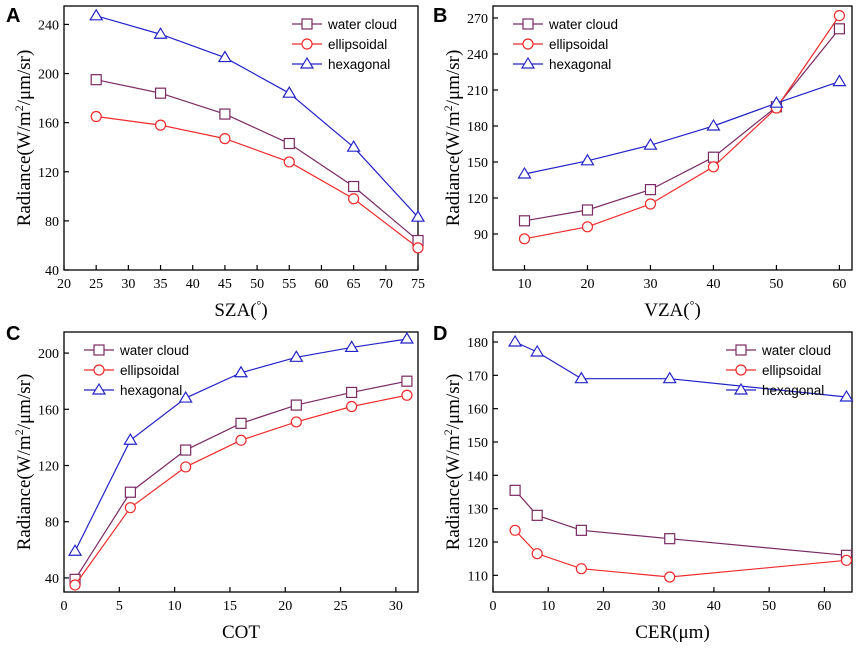 The width and height of the screenshot is (858, 648). I want to click on legend-label-ellipsoidal: ellipsoidal, so click(357, 44).